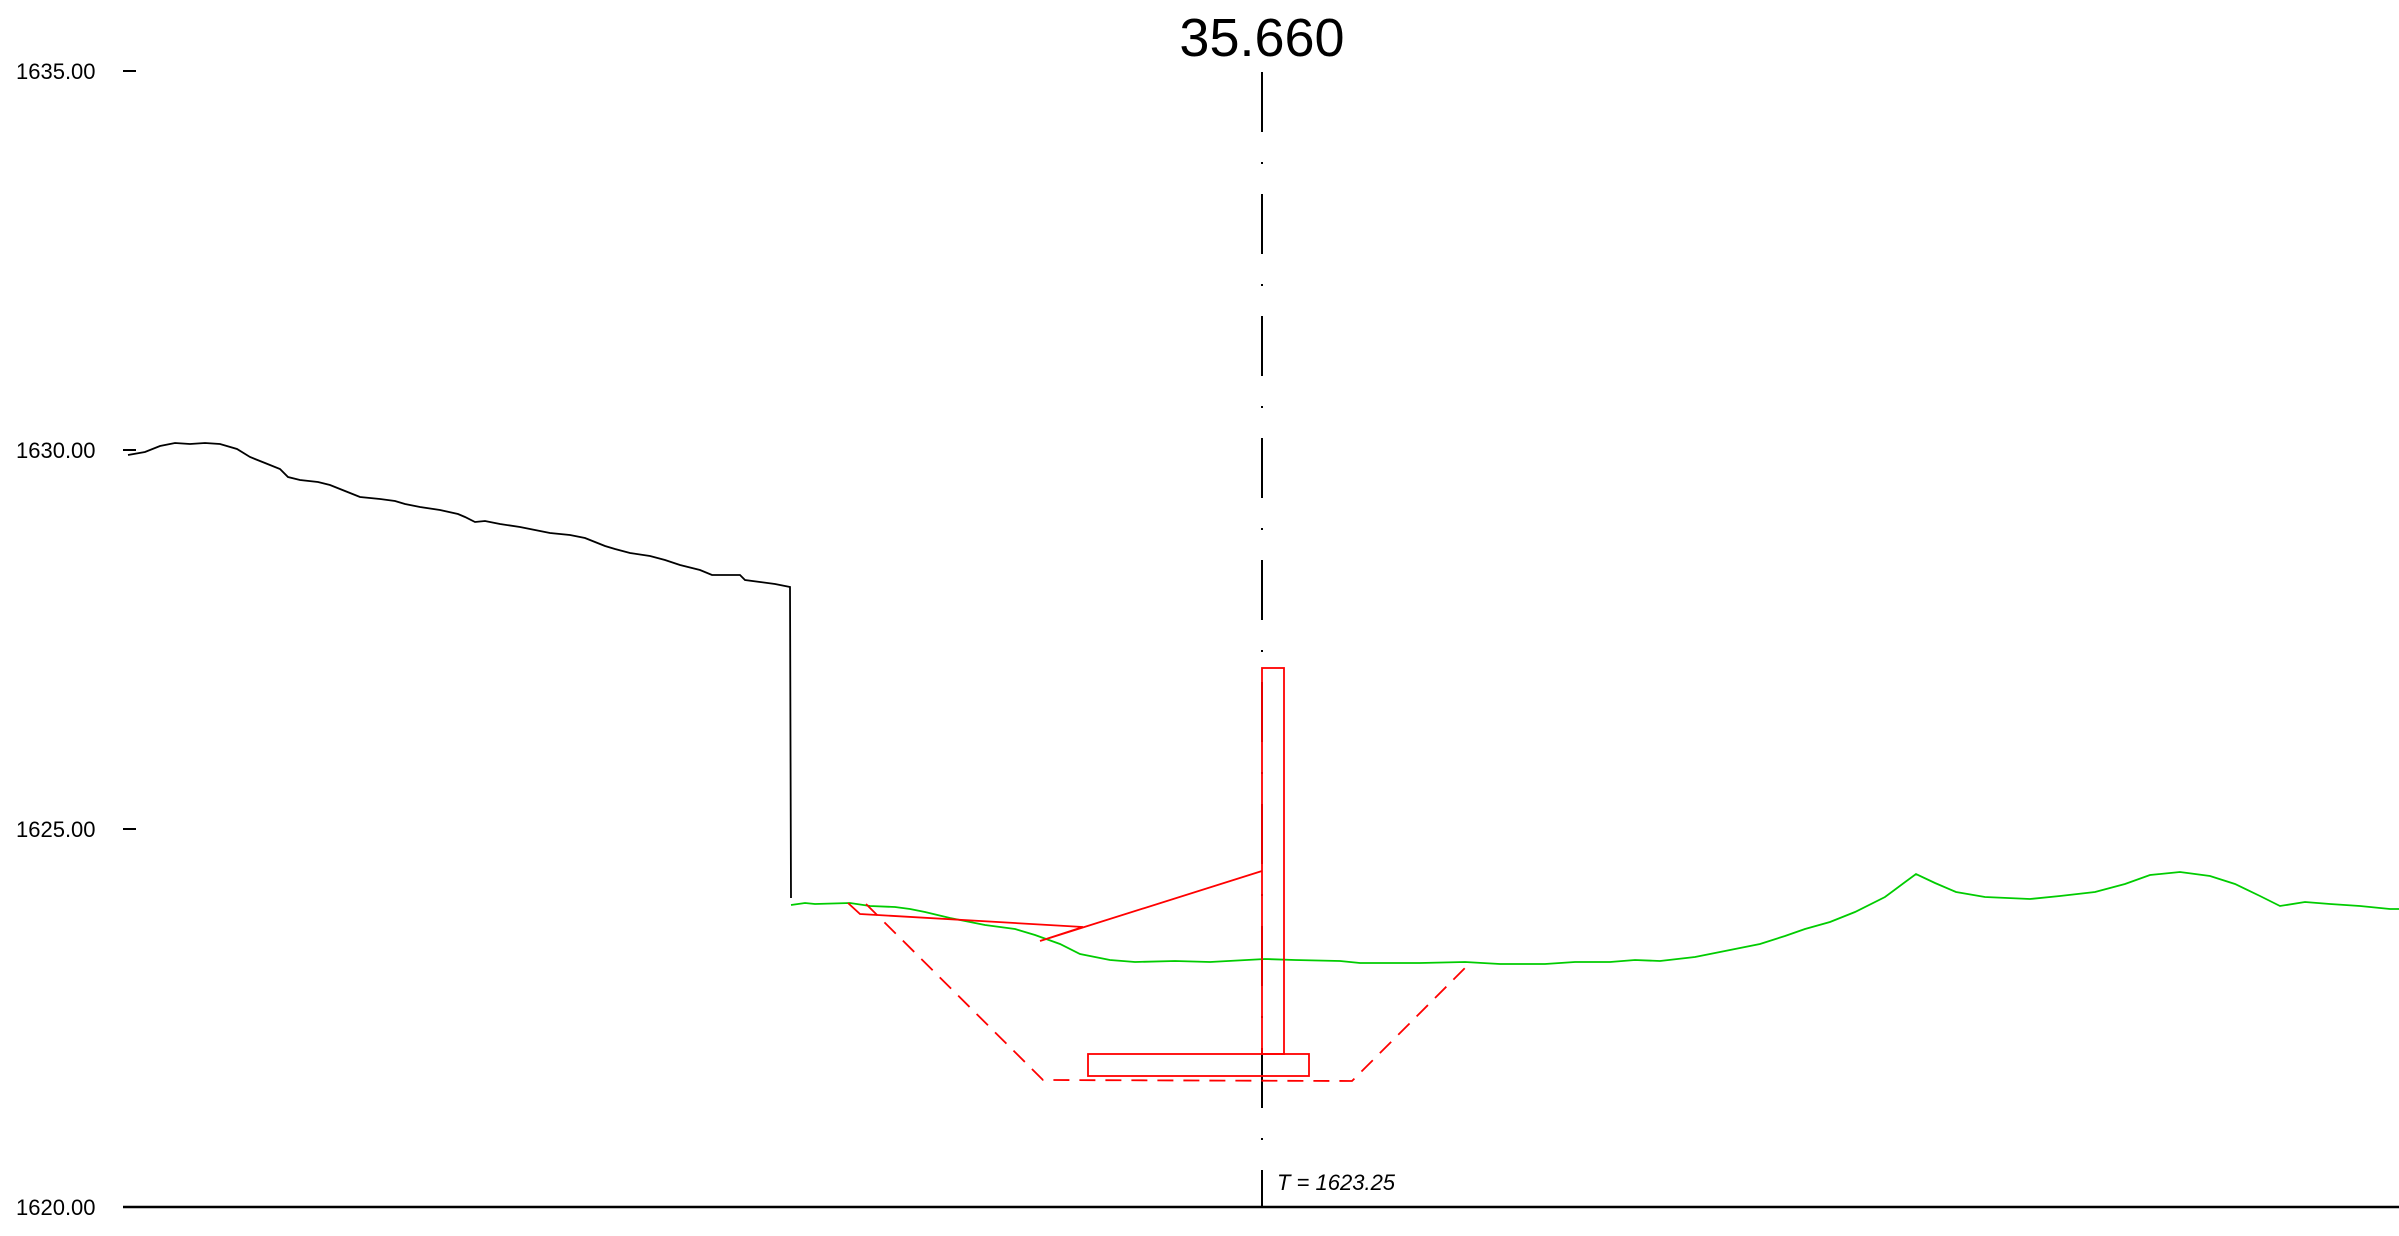 The image size is (2399, 1236). What do you see at coordinates (1336, 1182) in the screenshot?
I see `level-label: T = 1623.25` at bounding box center [1336, 1182].